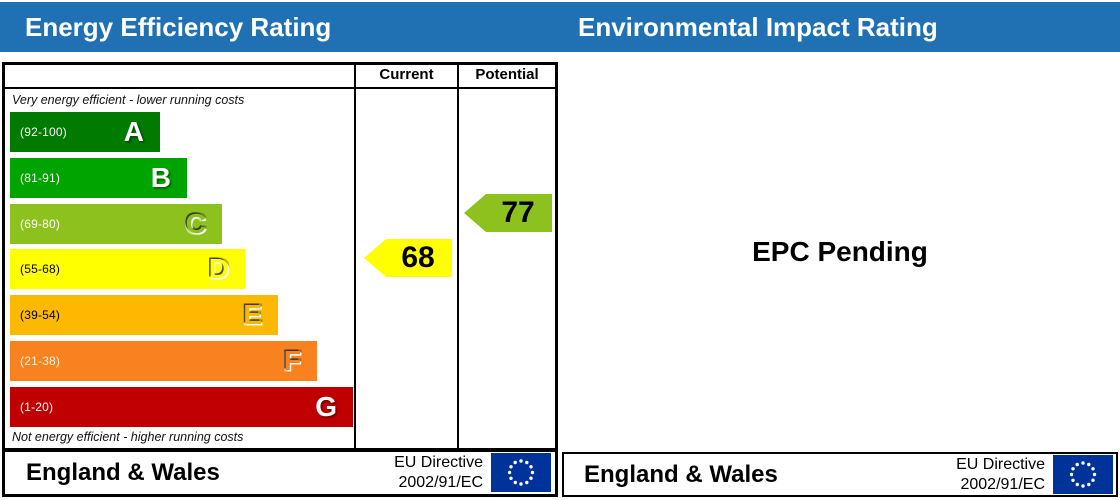 The height and width of the screenshot is (500, 1120). I want to click on band-letter: C, so click(195, 223).